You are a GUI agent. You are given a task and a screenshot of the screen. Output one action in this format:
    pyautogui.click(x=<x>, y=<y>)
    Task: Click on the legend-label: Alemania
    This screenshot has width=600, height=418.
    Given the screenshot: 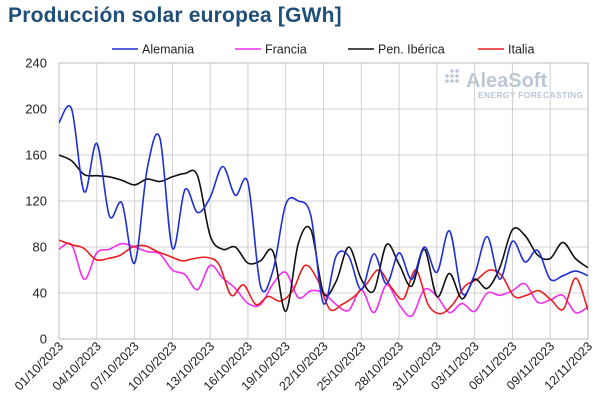 What is the action you would take?
    pyautogui.click(x=168, y=50)
    